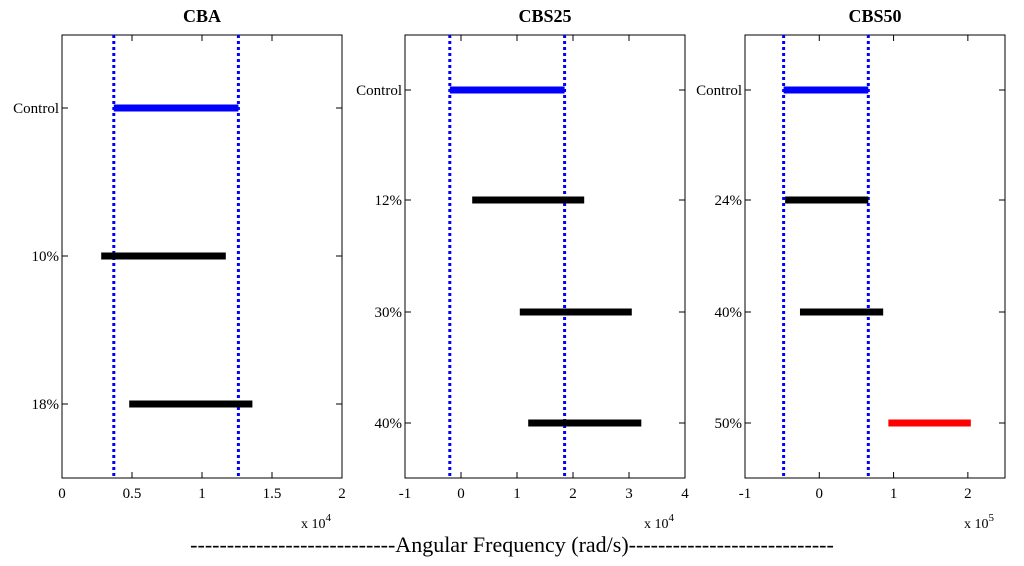 The height and width of the screenshot is (566, 1024). What do you see at coordinates (132, 494) in the screenshot?
I see `x-tick-label: 0.5` at bounding box center [132, 494].